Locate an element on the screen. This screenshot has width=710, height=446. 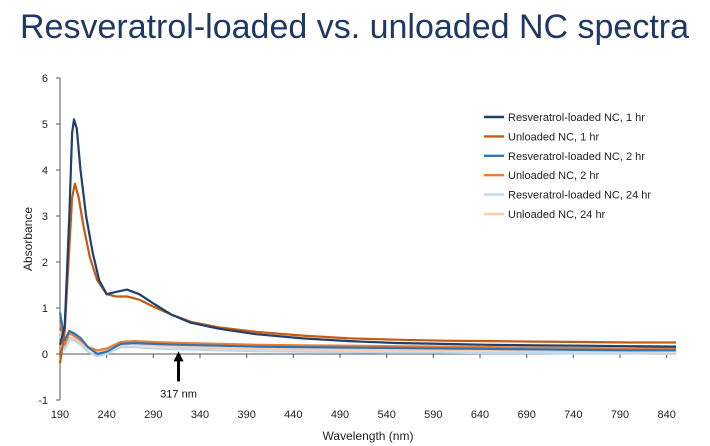
x-tick-label: 290 is located at coordinates (153, 415).